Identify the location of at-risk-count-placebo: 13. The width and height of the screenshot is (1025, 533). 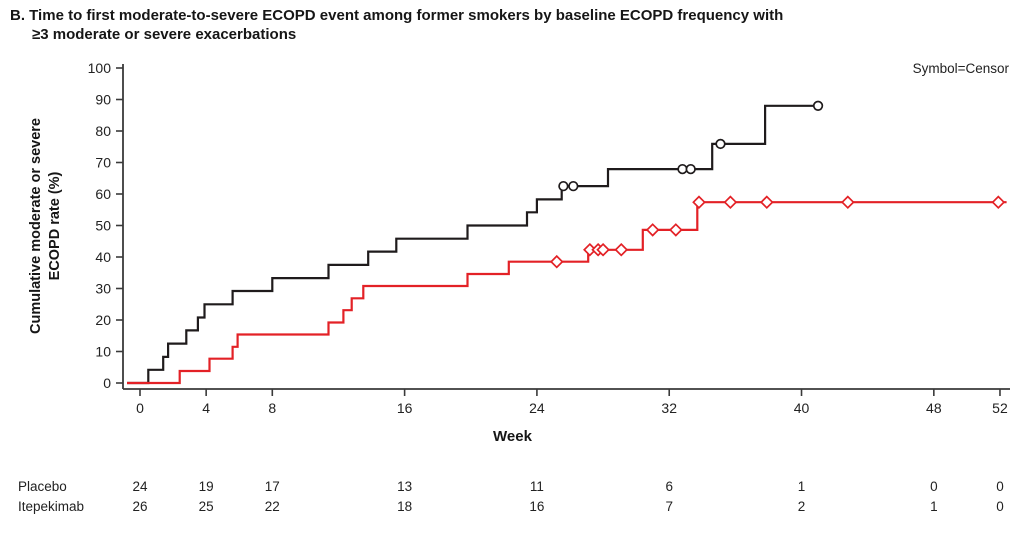
(404, 486).